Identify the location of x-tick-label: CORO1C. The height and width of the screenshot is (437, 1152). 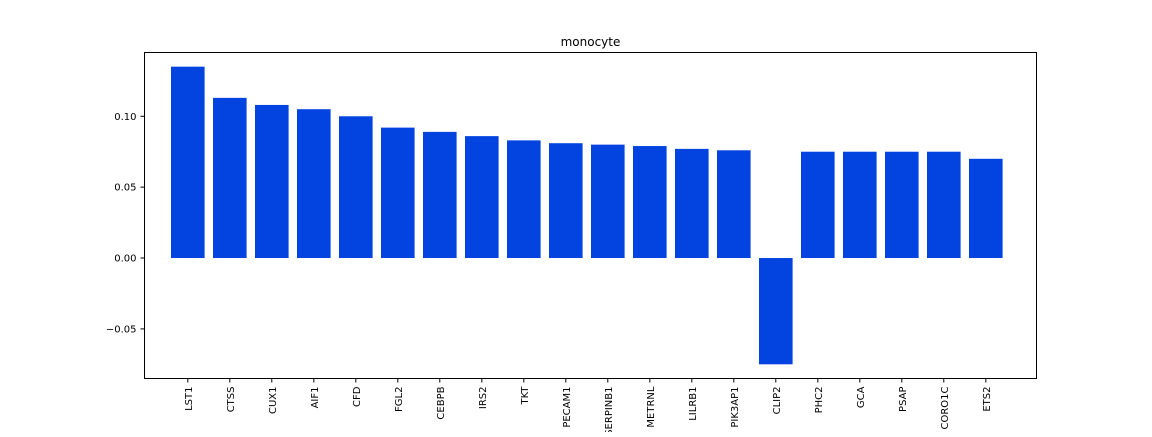
(945, 407).